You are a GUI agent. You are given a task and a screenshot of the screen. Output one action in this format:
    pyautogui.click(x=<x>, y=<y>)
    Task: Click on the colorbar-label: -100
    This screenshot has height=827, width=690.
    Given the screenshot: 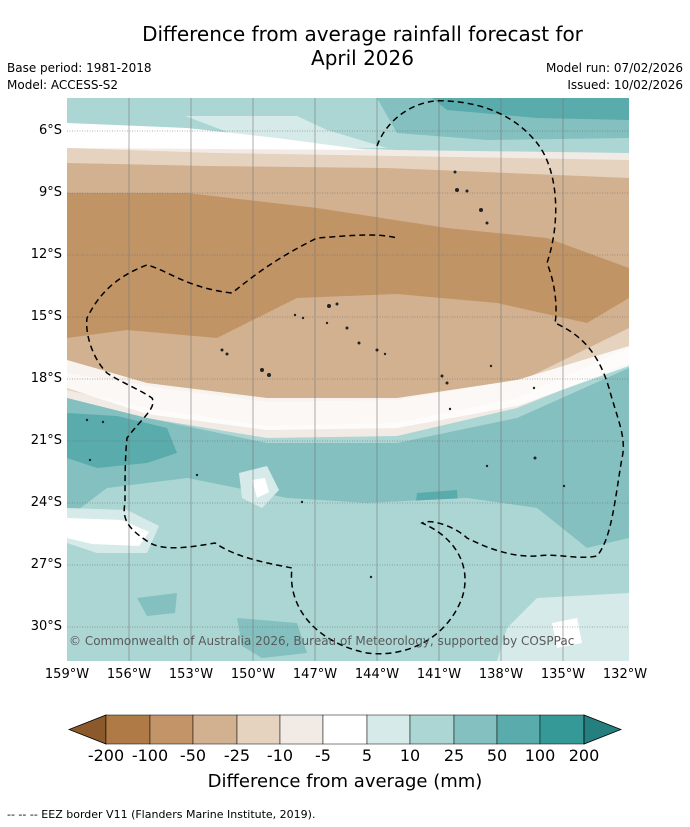 What is the action you would take?
    pyautogui.click(x=150, y=755)
    